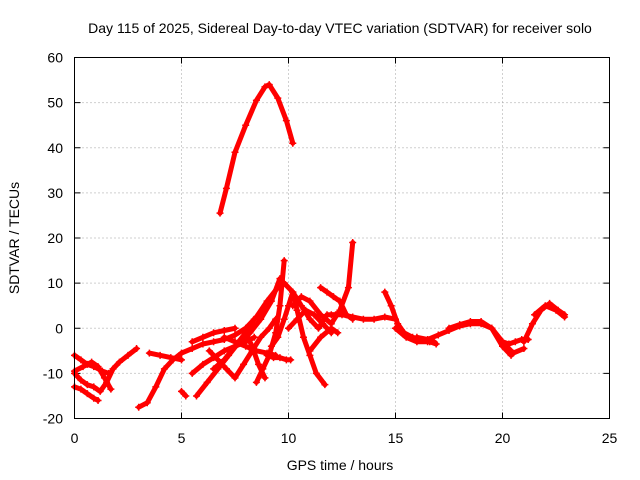  What do you see at coordinates (59, 328) in the screenshot?
I see `y-tick-label: 0` at bounding box center [59, 328].